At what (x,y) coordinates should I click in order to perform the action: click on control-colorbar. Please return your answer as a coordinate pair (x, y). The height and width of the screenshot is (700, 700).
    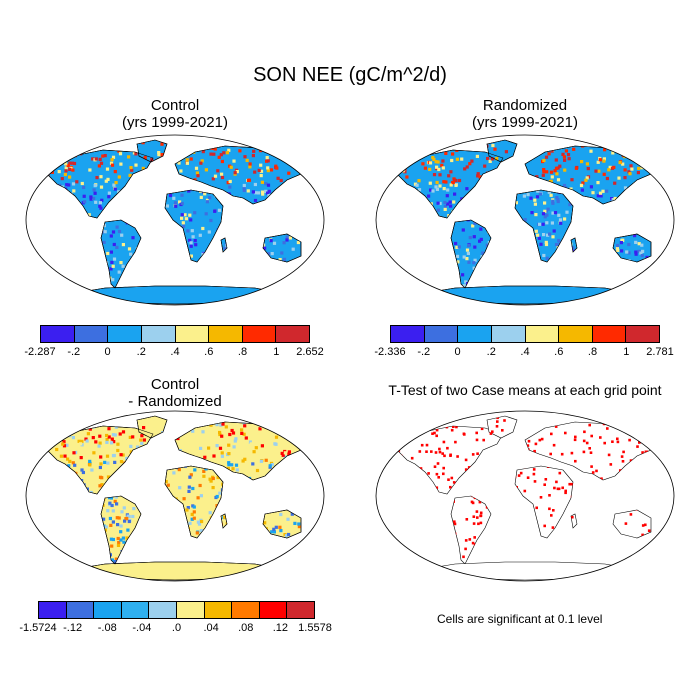
    Looking at the image, I should click on (175, 334).